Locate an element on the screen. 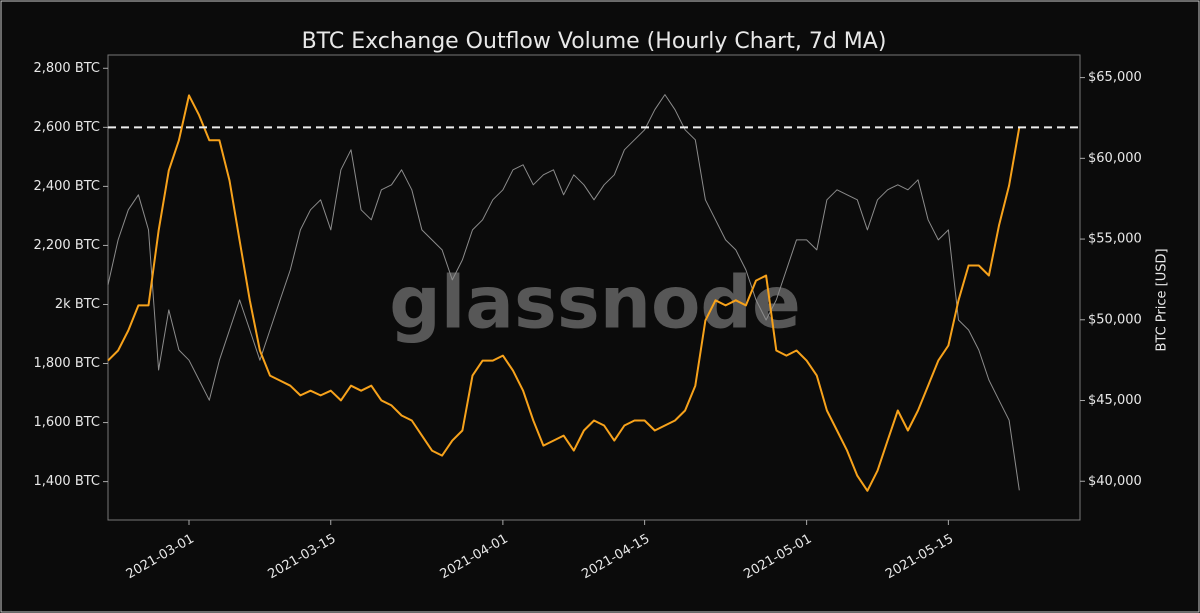  y2-tick-label: $60,000 is located at coordinates (1115, 158).